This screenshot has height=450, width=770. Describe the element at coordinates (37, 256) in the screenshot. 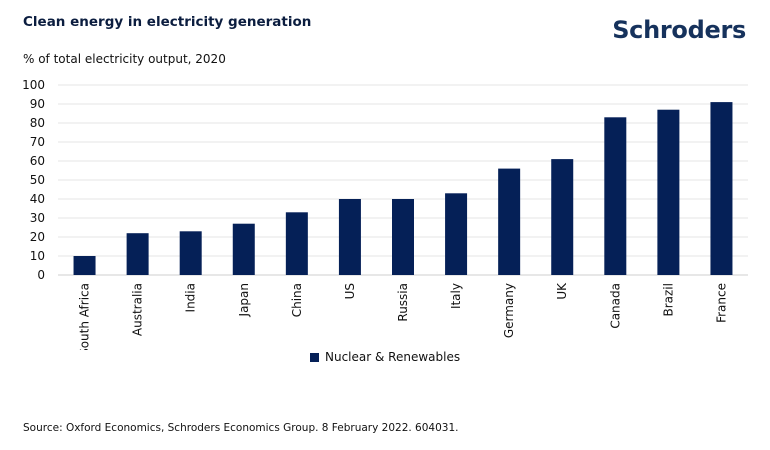

I see `y-tick-label: 10` at that location.